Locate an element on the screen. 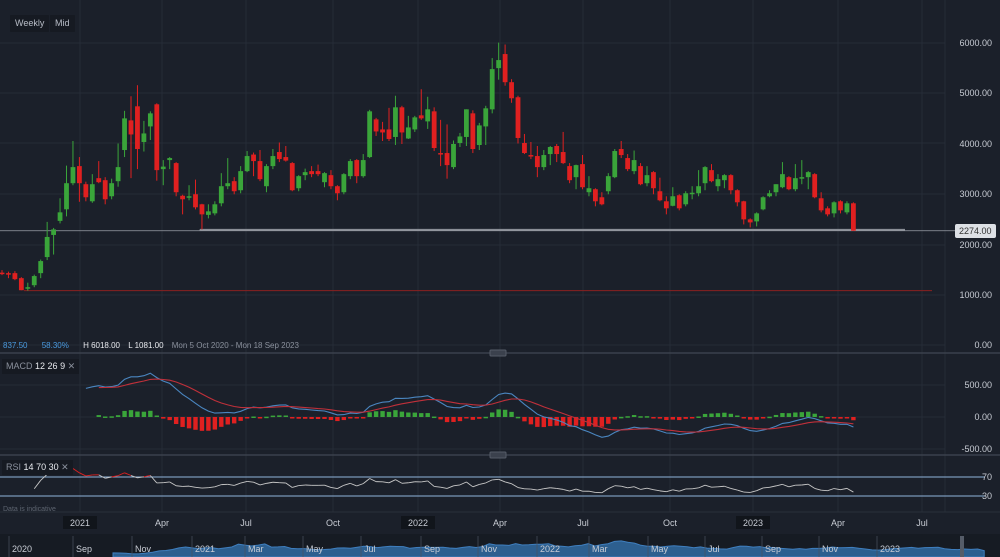 The image size is (1000, 557). info-percent: 58.30% is located at coordinates (55, 345).